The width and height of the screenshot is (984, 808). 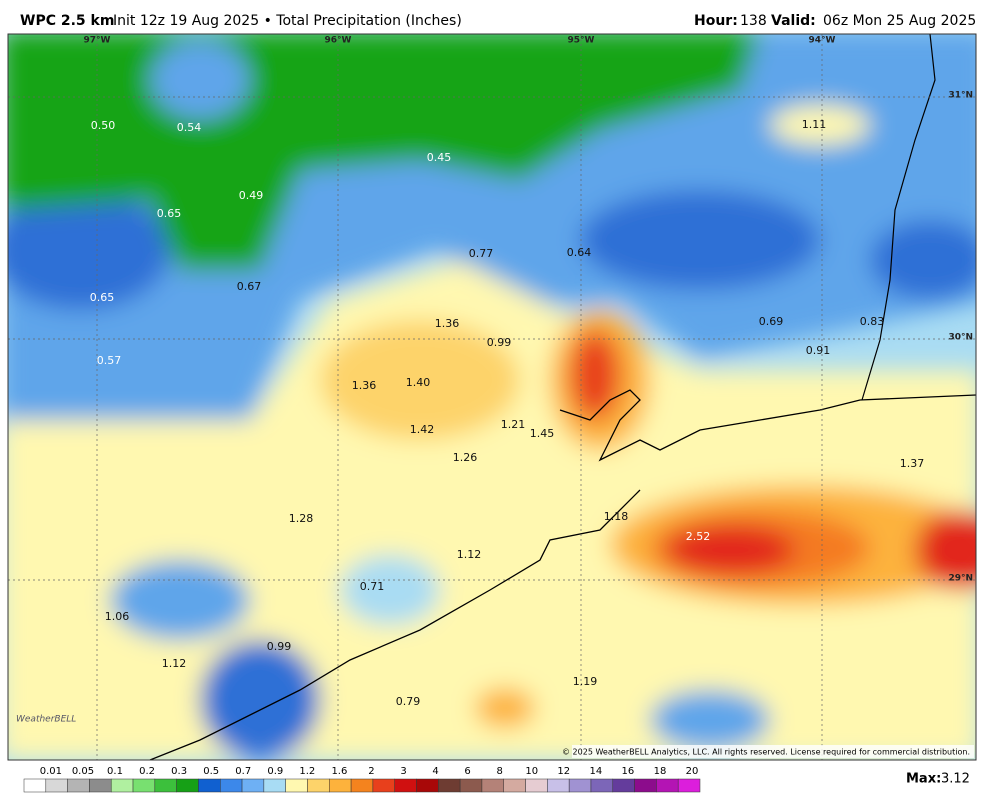 What do you see at coordinates (115, 771) in the screenshot?
I see `legend-label: 0.1` at bounding box center [115, 771].